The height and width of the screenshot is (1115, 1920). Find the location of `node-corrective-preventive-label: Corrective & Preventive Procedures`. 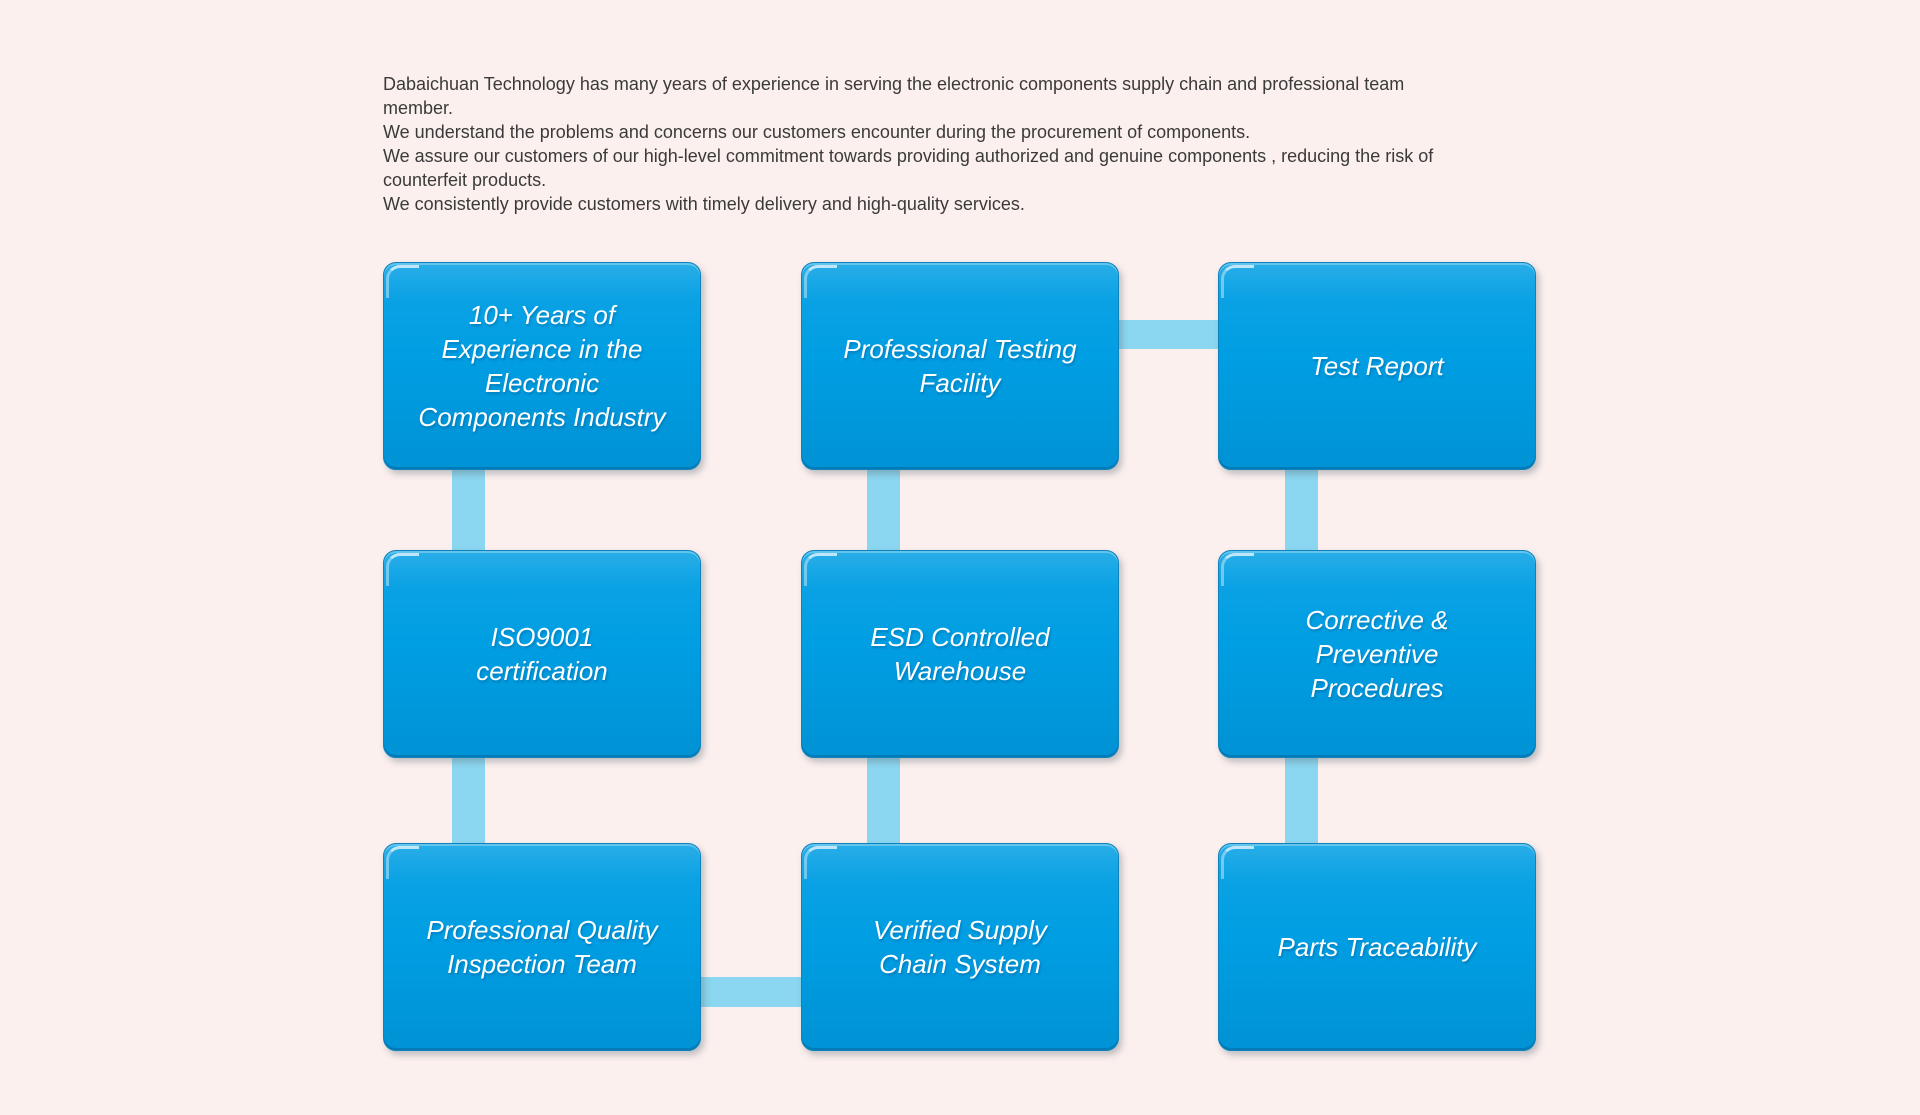

node-corrective-preventive-label: Corrective & Preventive Procedures is located at coordinates (1377, 654).